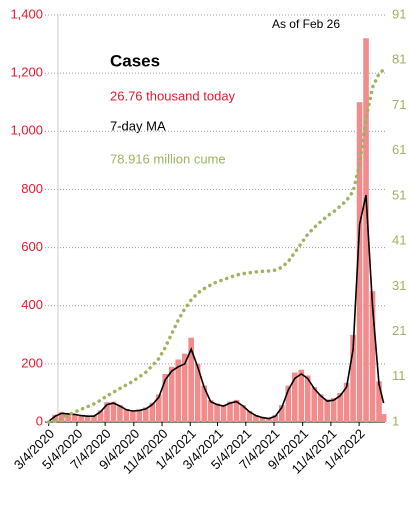  Describe the element at coordinates (399, 104) in the screenshot. I see `y2-tick-label: 71` at that location.